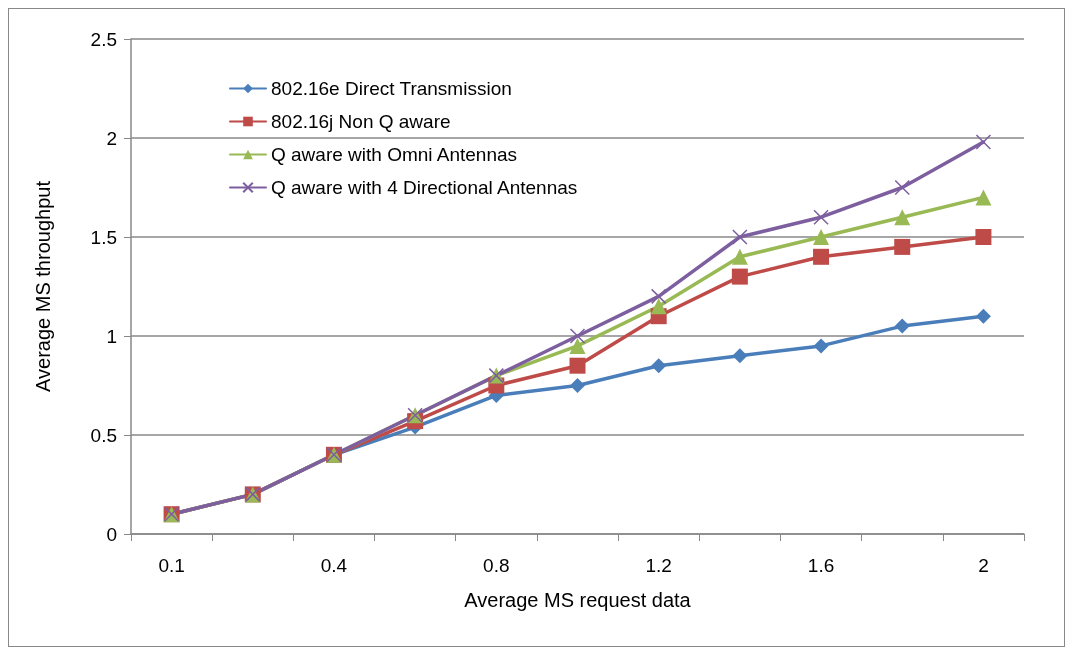 This screenshot has width=1073, height=655. I want to click on y-tick-label: 0, so click(111, 534).